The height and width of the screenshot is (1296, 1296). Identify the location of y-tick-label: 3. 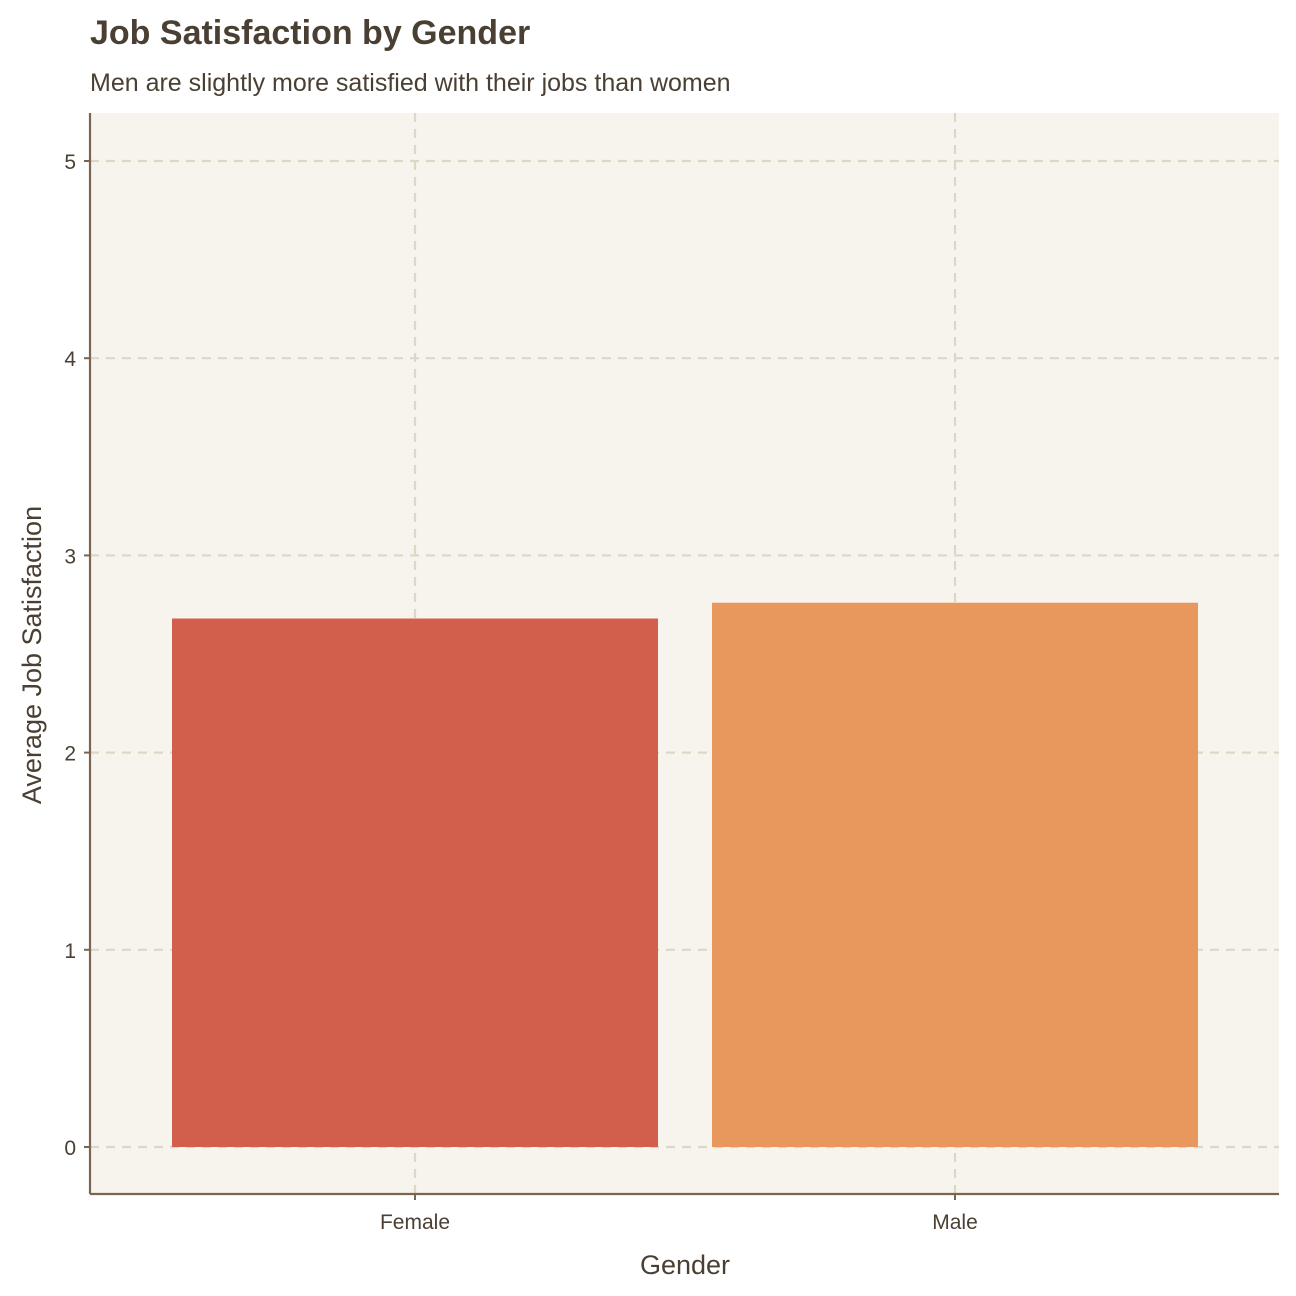
(70, 556).